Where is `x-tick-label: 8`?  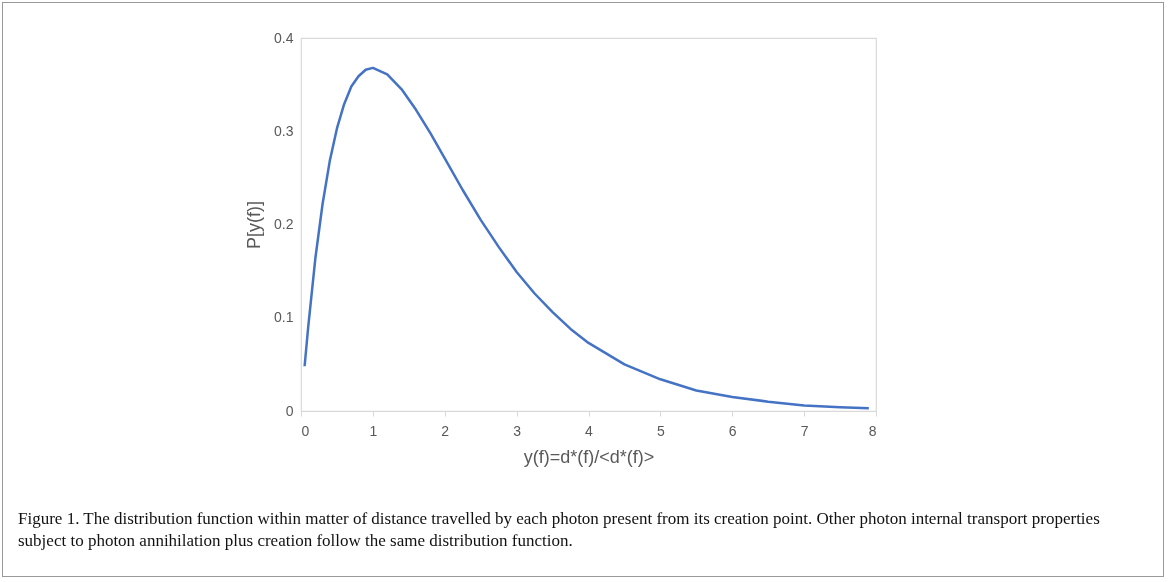 x-tick-label: 8 is located at coordinates (872, 430).